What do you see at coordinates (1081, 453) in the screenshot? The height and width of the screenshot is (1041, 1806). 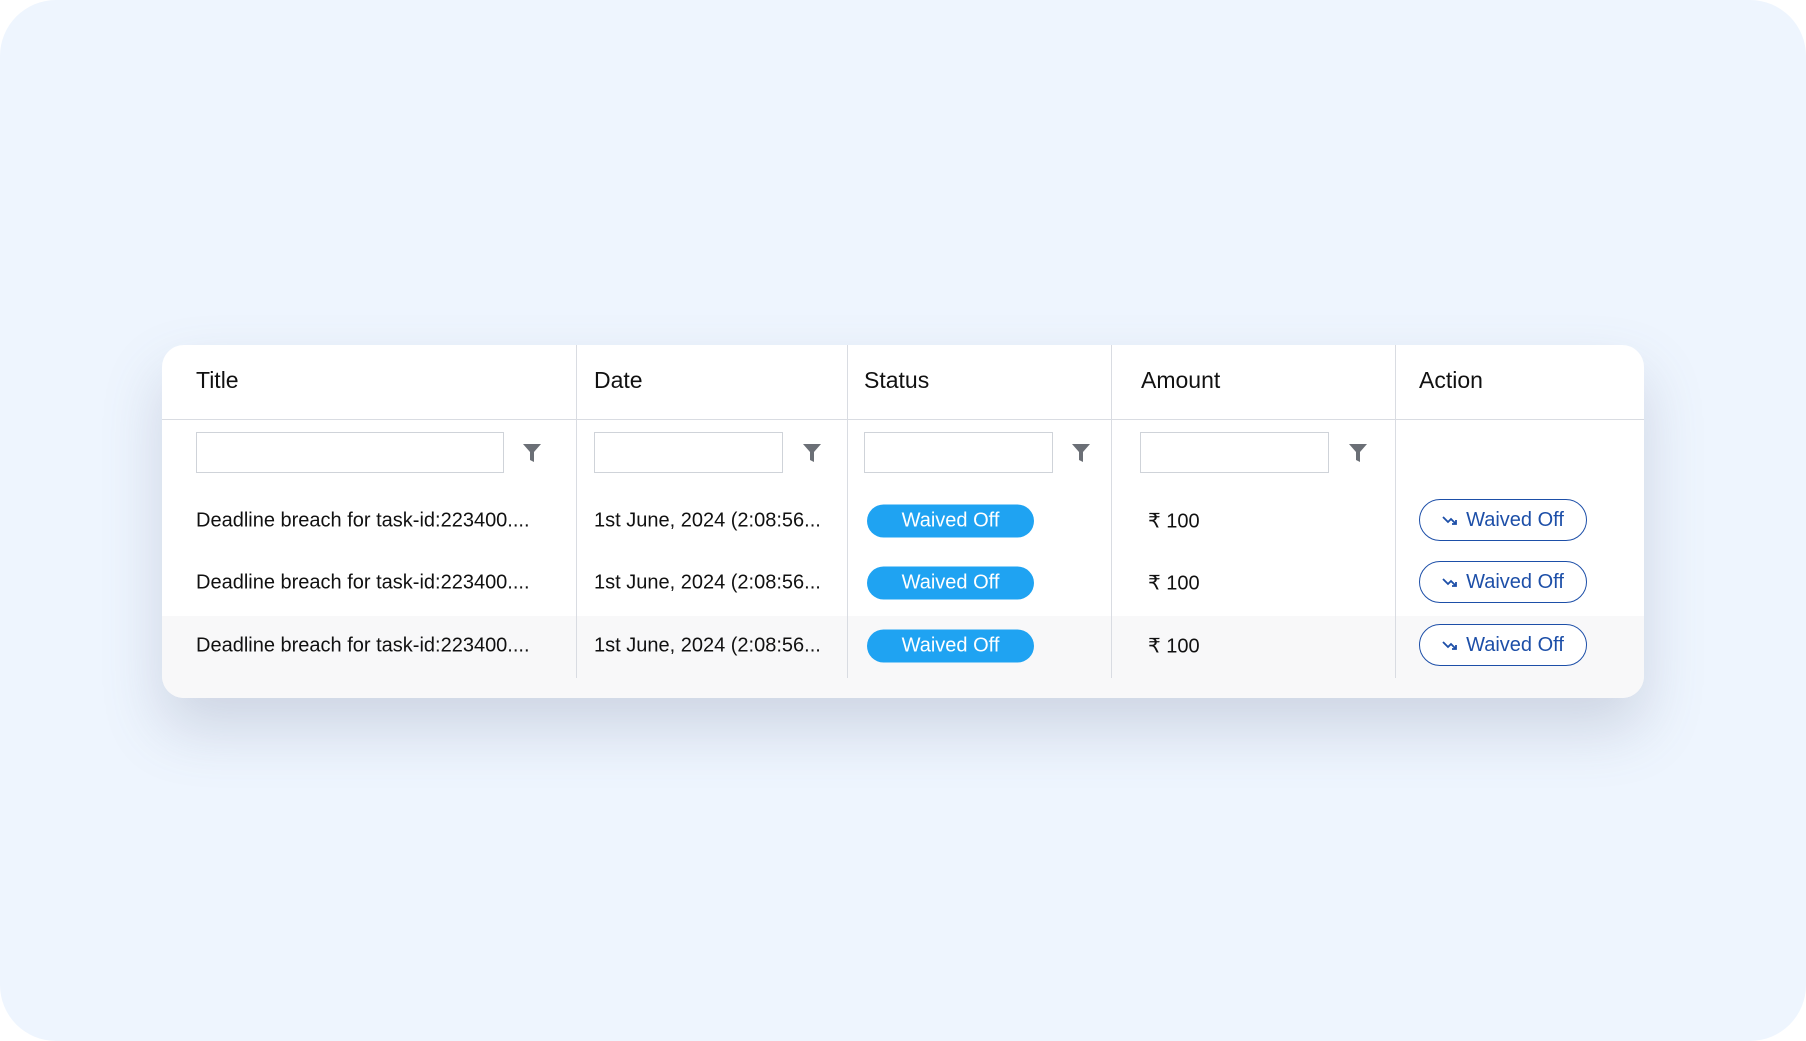 I see `status-filter-funnel-icon` at bounding box center [1081, 453].